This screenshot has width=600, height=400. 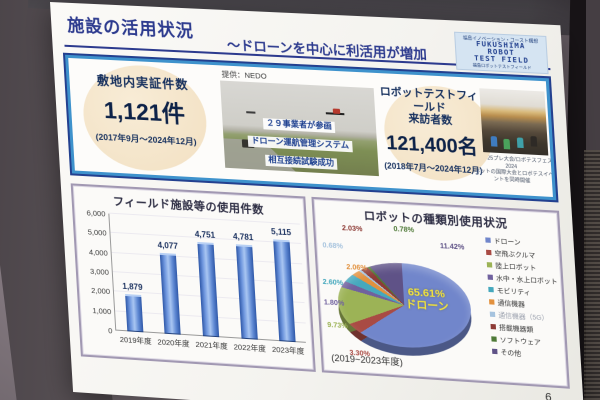 I want to click on slide-title: 施設の活用状況, so click(x=130, y=28).